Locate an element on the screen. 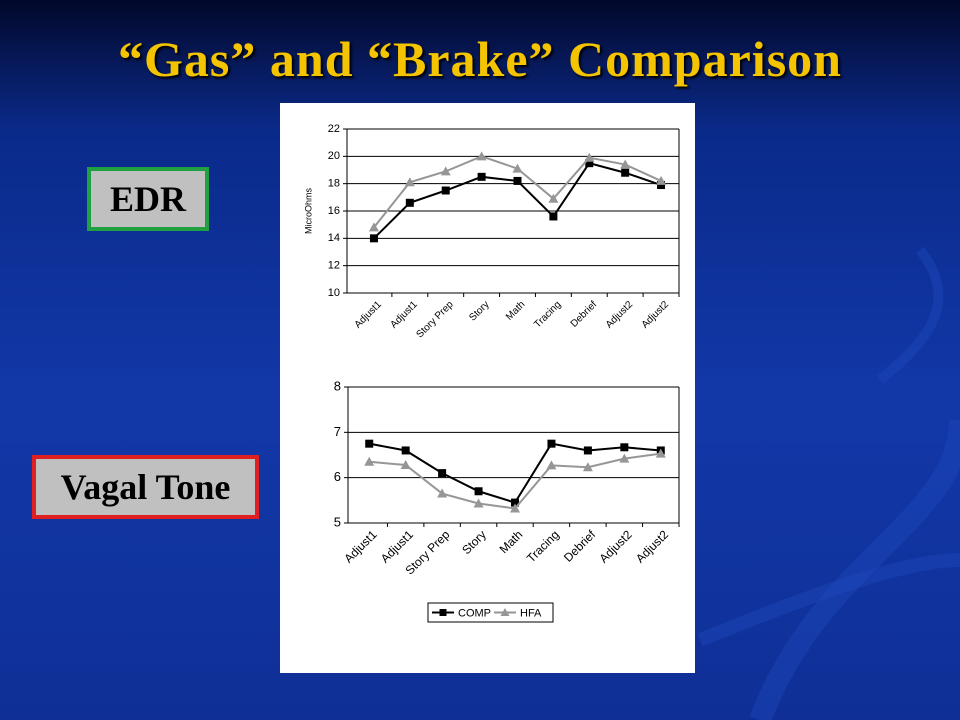 This screenshot has width=960, height=720. y-axis-title: MicroOhms is located at coordinates (308, 211).